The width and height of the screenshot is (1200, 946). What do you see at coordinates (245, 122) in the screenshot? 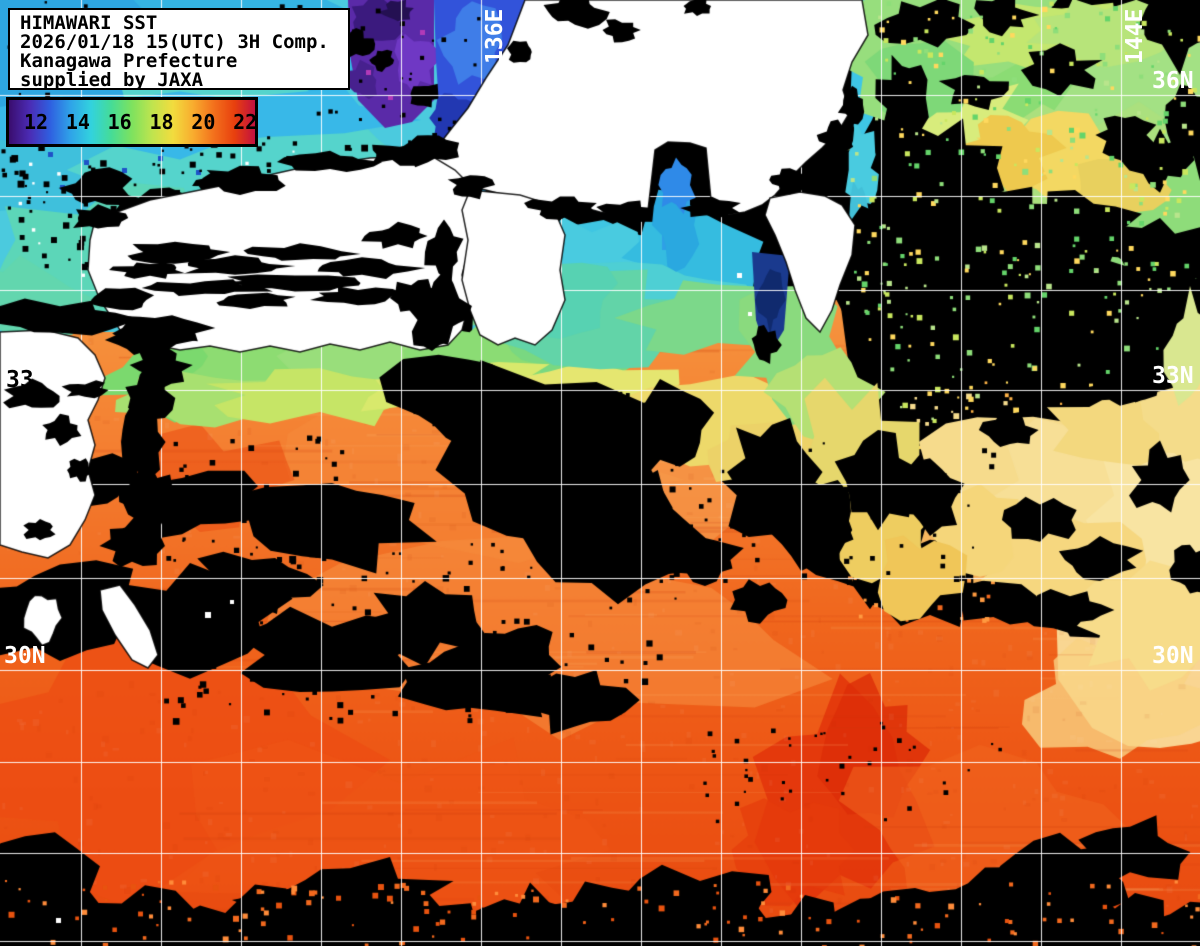
I see `colorbar-tick-22: 22` at bounding box center [245, 122].